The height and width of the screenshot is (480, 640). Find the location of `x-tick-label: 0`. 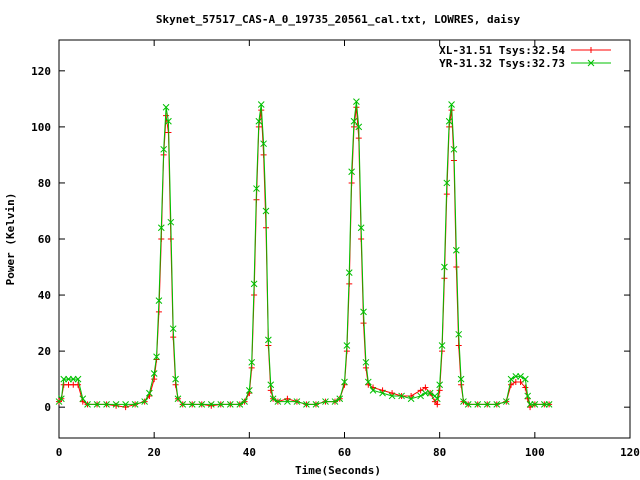

x-tick-label: 0 is located at coordinates (59, 452).